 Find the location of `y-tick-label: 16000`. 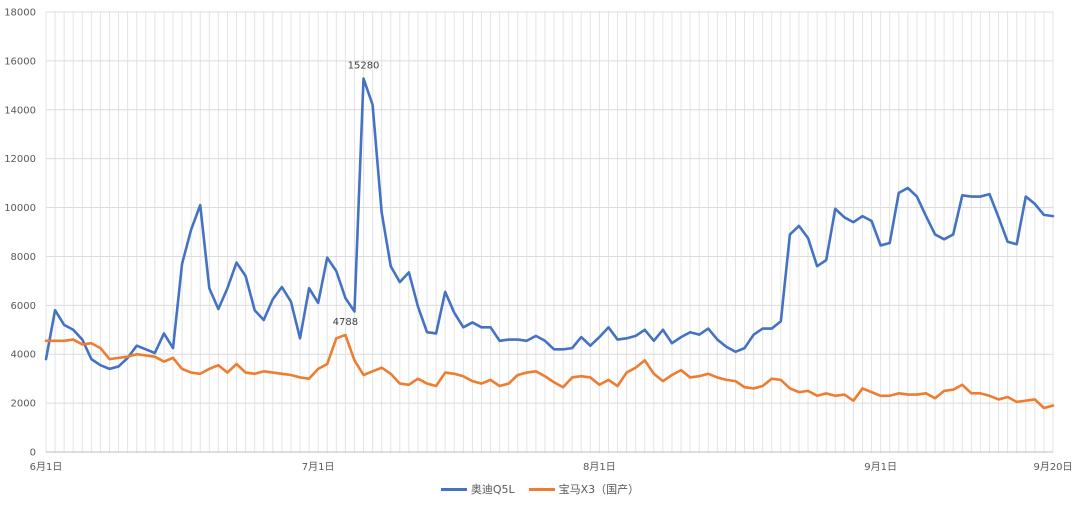

y-tick-label: 16000 is located at coordinates (20, 61).